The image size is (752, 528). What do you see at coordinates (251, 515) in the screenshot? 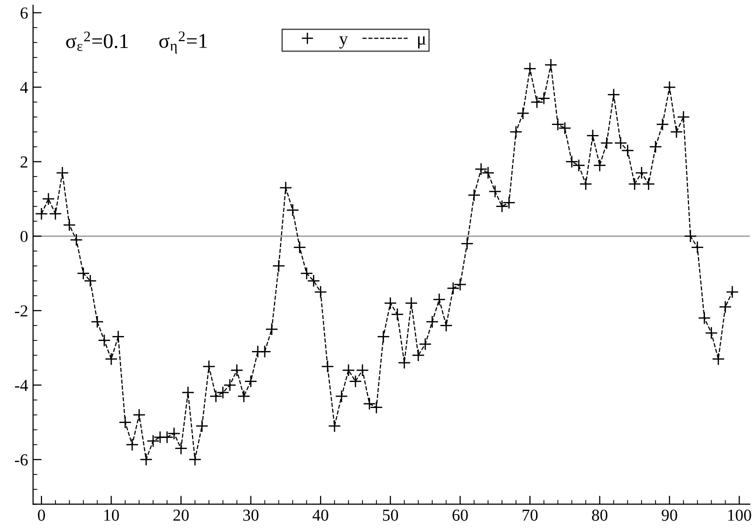
I see `x-tick-label: 30` at bounding box center [251, 515].